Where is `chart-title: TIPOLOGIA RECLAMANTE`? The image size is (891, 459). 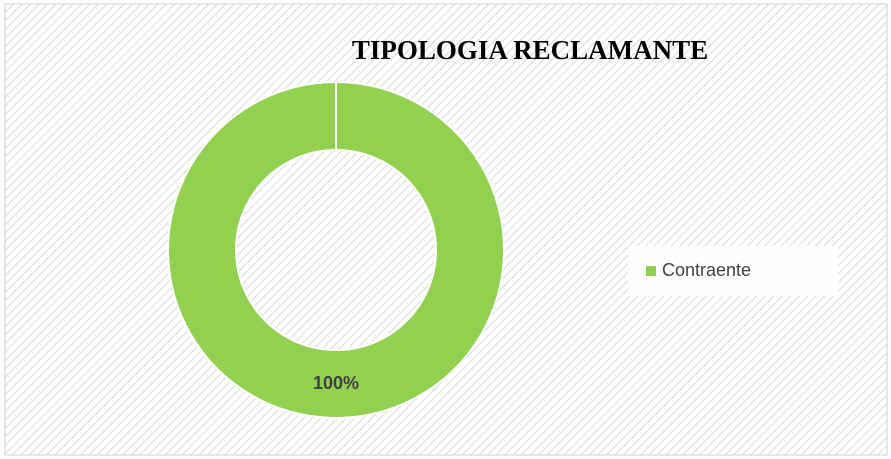 chart-title: TIPOLOGIA RECLAMANTE is located at coordinates (530, 50).